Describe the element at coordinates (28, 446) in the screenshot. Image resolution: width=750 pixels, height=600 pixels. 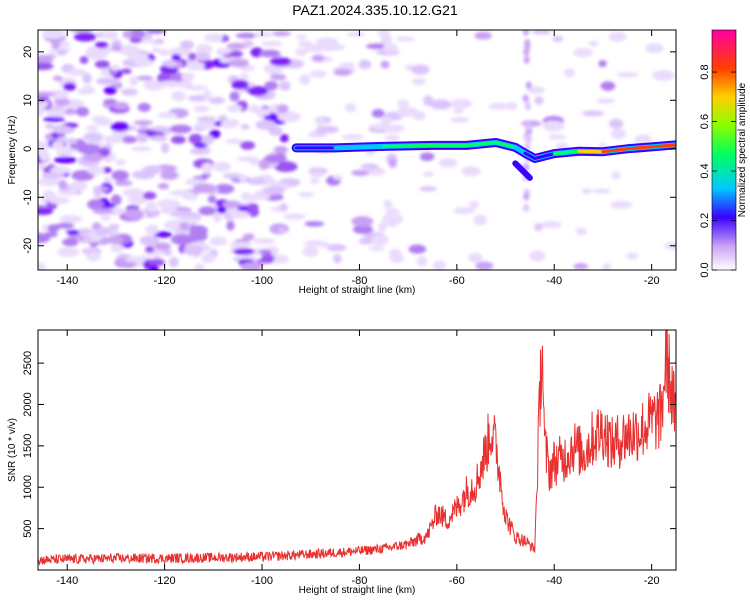
I see `y-tick-label: 1500` at that location.